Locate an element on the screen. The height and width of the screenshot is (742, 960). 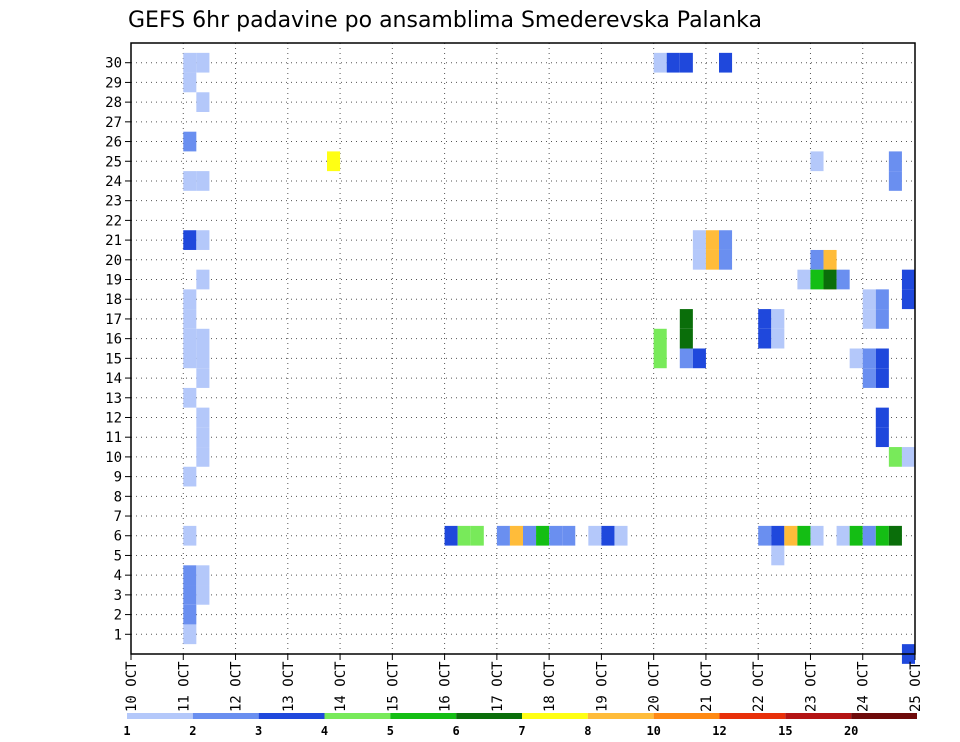
x-tick-label: 12 OCT is located at coordinates (237, 686).